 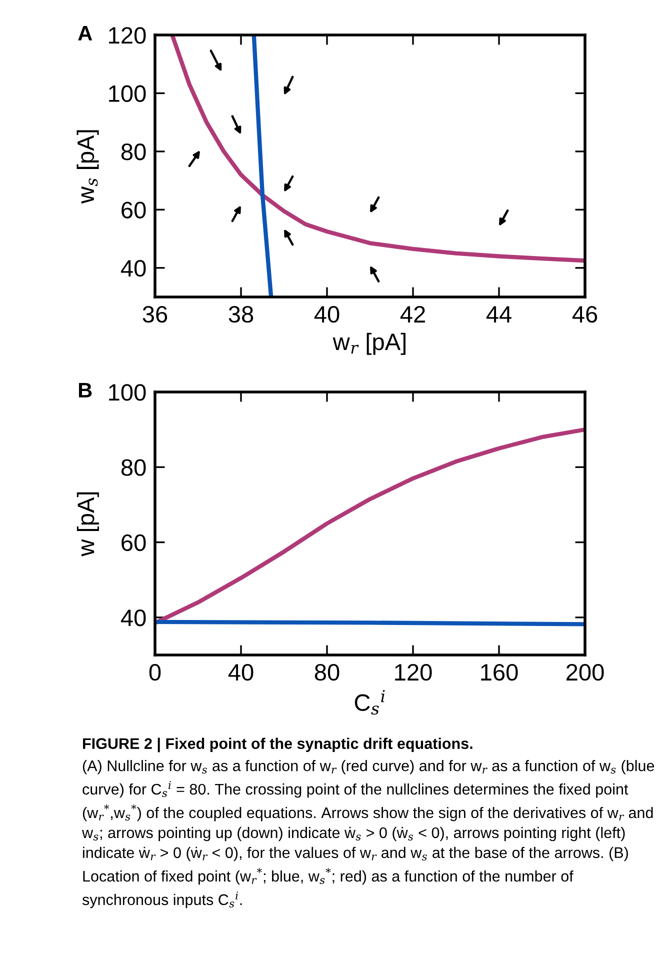 What do you see at coordinates (87, 167) in the screenshot?
I see `y-axis-title: w$_{s}$ [pA]` at bounding box center [87, 167].